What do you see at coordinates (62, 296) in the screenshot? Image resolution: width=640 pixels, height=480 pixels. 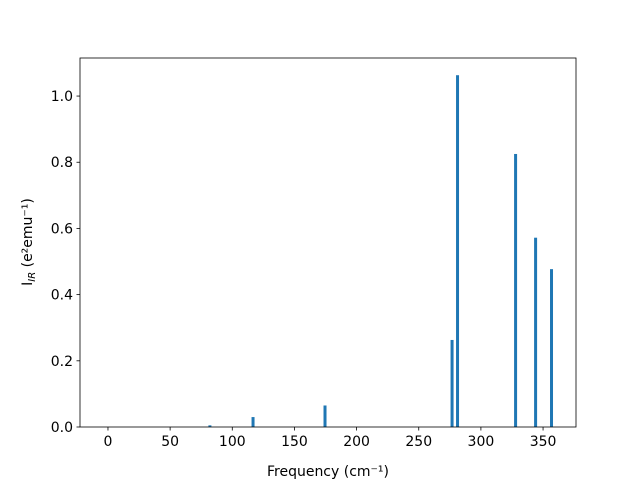 I see `y-tick-label: 0.4` at bounding box center [62, 296].